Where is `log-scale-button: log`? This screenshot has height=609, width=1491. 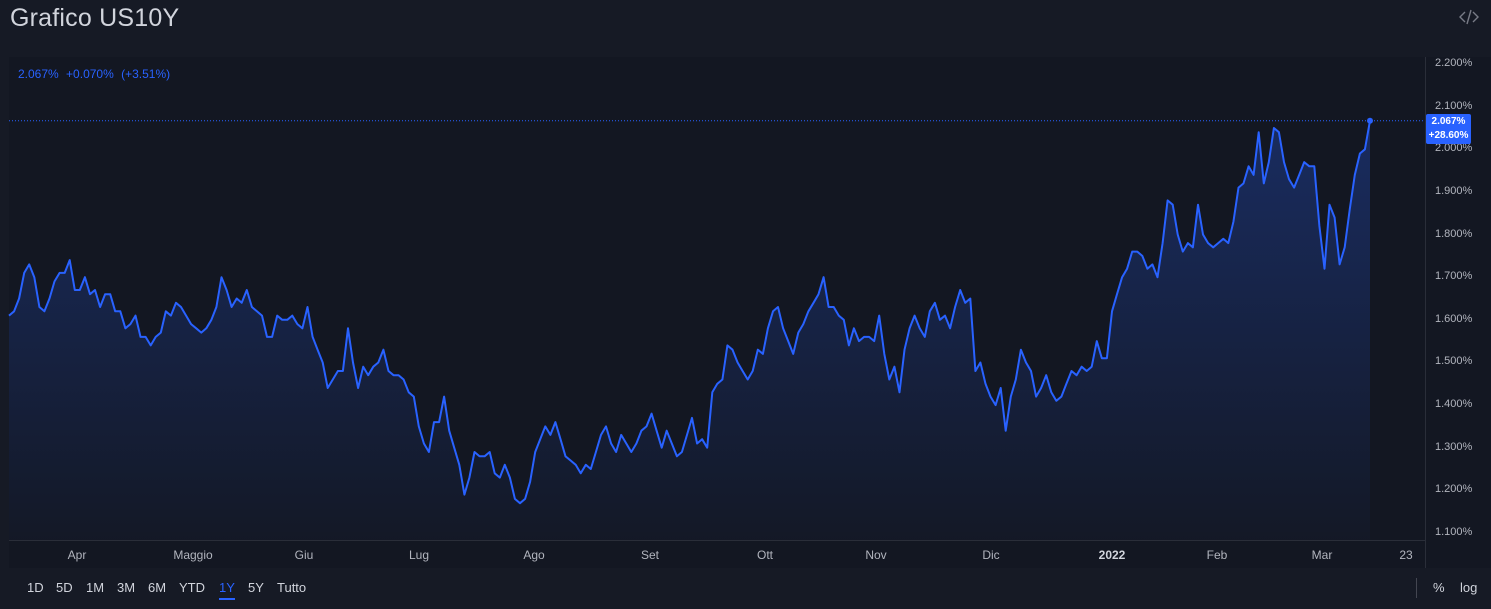 log-scale-button: log is located at coordinates (1469, 587).